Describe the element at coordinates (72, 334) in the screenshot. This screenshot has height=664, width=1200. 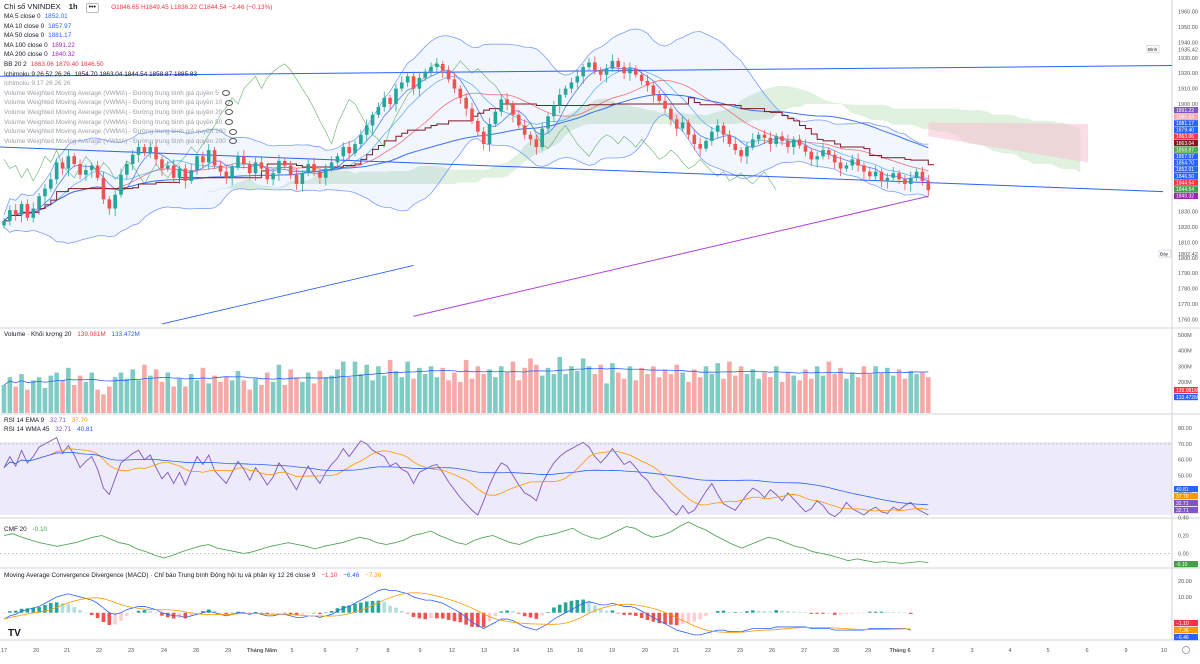
I see `volume-pane-title: Volume · Khối lượng 20 139.081M 133.472M` at that location.